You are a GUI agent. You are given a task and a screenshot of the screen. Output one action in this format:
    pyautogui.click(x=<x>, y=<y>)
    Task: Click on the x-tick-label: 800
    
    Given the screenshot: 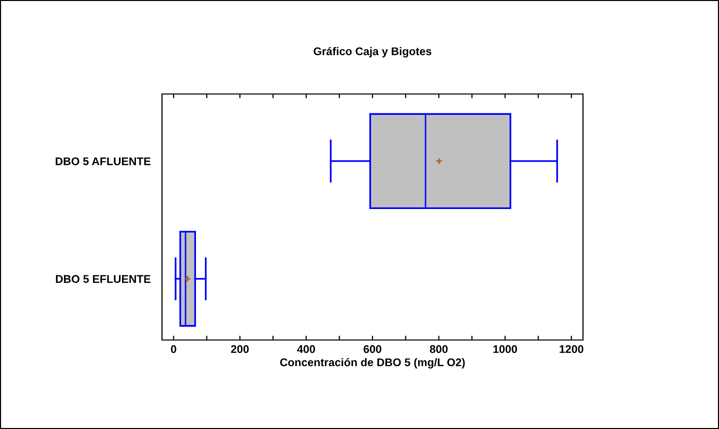 What is the action you would take?
    pyautogui.click(x=439, y=349)
    